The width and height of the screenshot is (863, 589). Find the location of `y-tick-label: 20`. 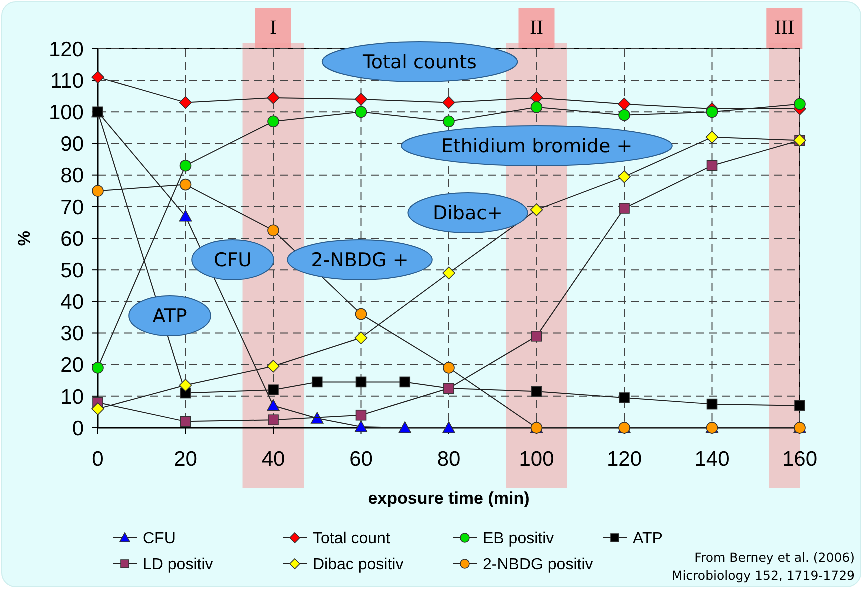

y-tick-label: 20 is located at coordinates (72, 366).